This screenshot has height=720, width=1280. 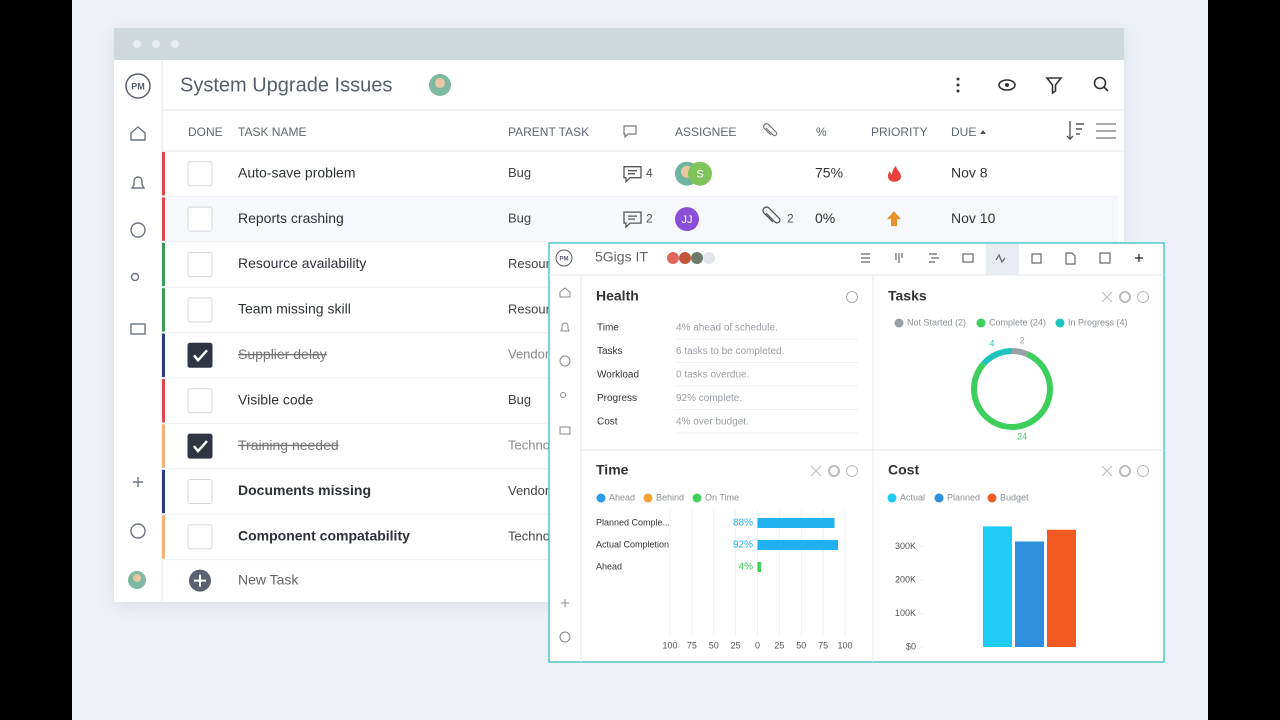 I want to click on calendar-tab, so click(x=1036, y=258).